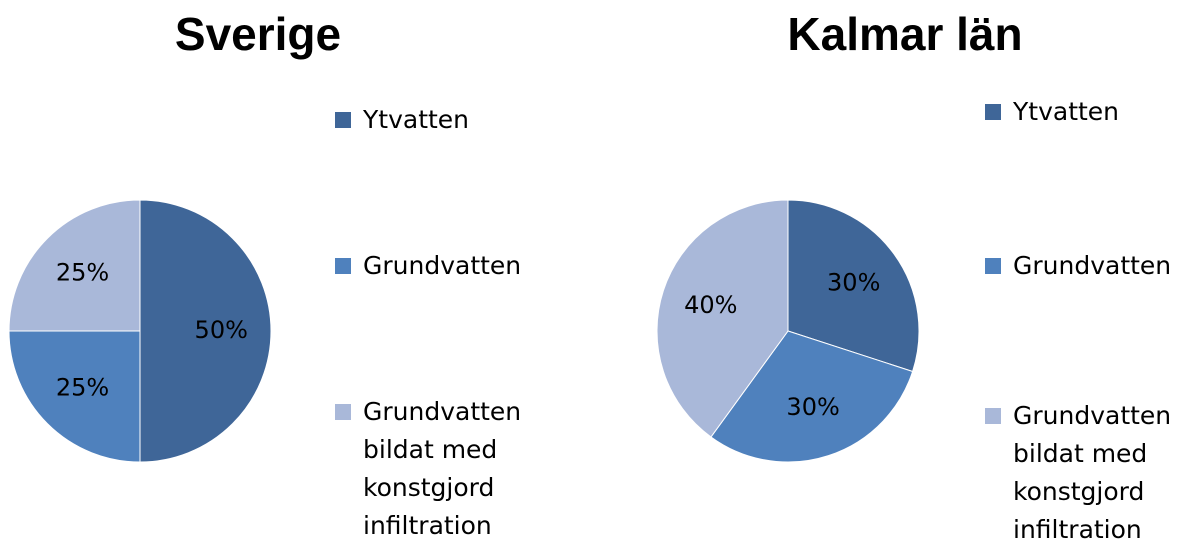  I want to click on chart-title: Kalmar län, so click(904, 34).